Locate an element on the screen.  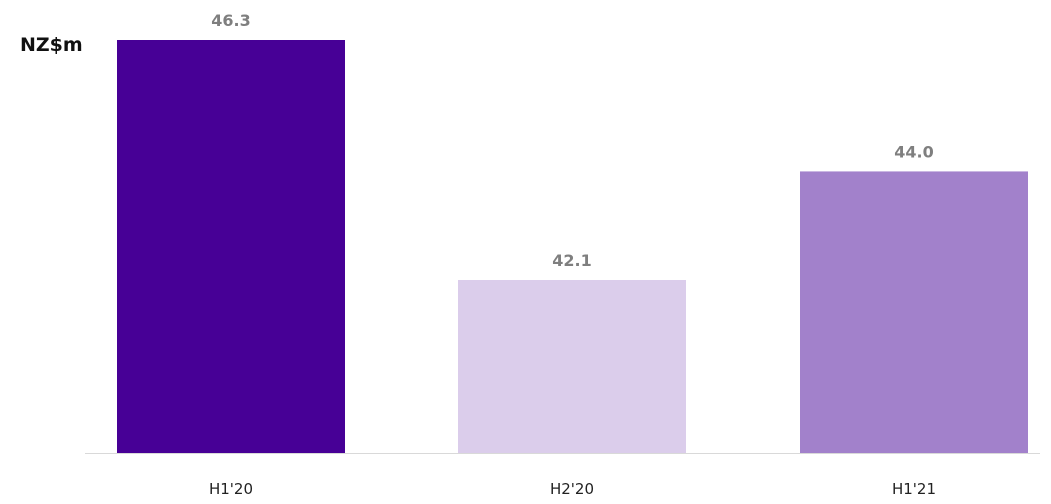
unit-label: NZ$m is located at coordinates (51, 45).